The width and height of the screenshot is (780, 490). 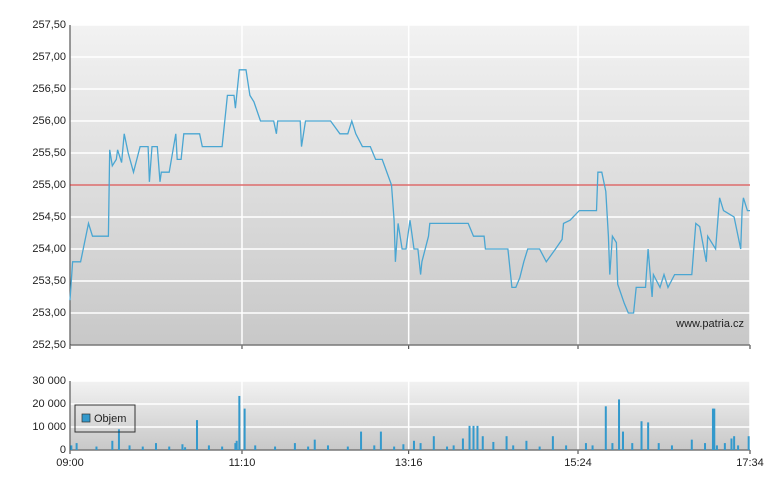 I want to click on x-tick-label: 09:00, so click(x=70, y=463).